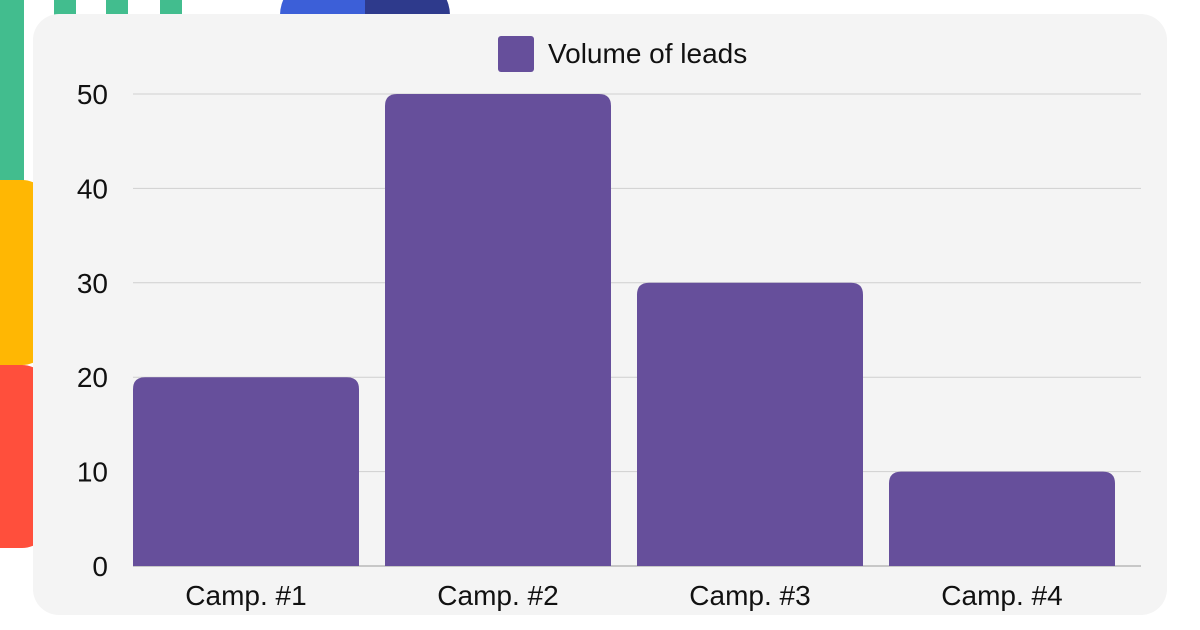 The image size is (1200, 630). Describe the element at coordinates (245, 595) in the screenshot. I see `x-tick-label: Camp. #1` at that location.